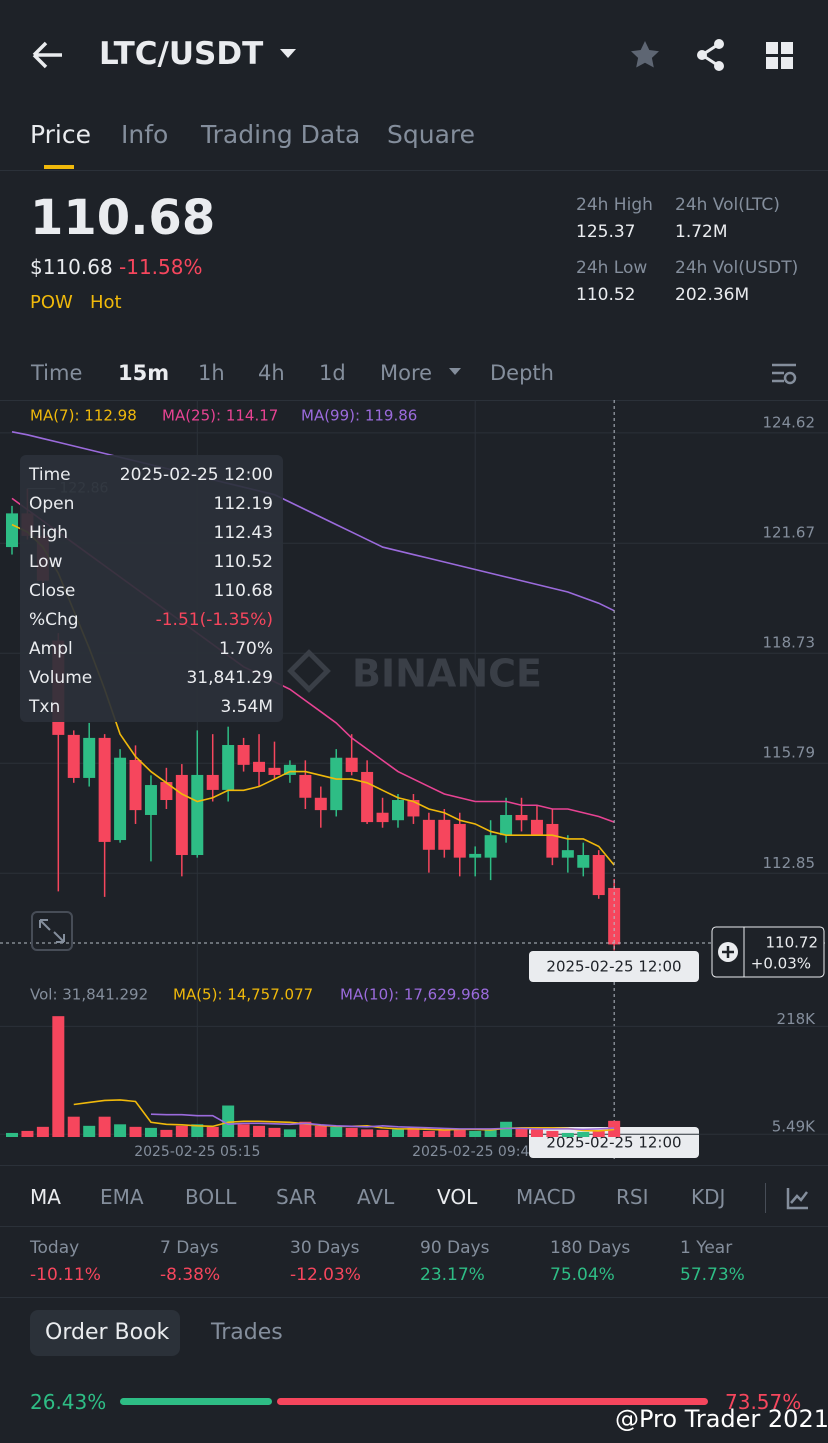 The width and height of the screenshot is (828, 1443). What do you see at coordinates (789, 533) in the screenshot?
I see `y-tick-label: 121.67` at bounding box center [789, 533].